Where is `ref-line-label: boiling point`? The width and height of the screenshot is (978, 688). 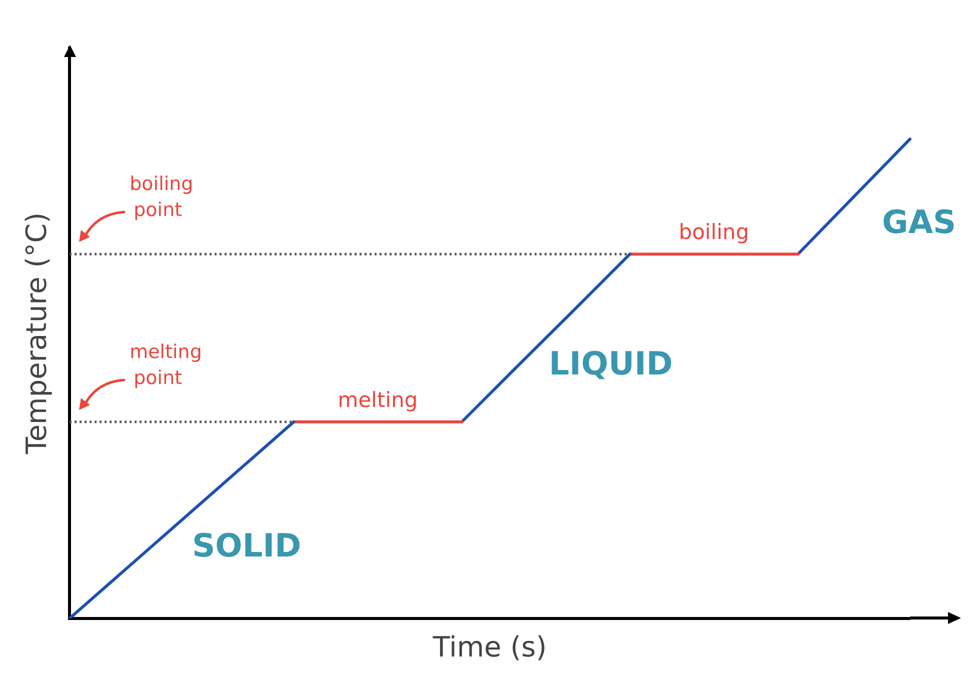
ref-line-label: boiling point is located at coordinates (162, 197).